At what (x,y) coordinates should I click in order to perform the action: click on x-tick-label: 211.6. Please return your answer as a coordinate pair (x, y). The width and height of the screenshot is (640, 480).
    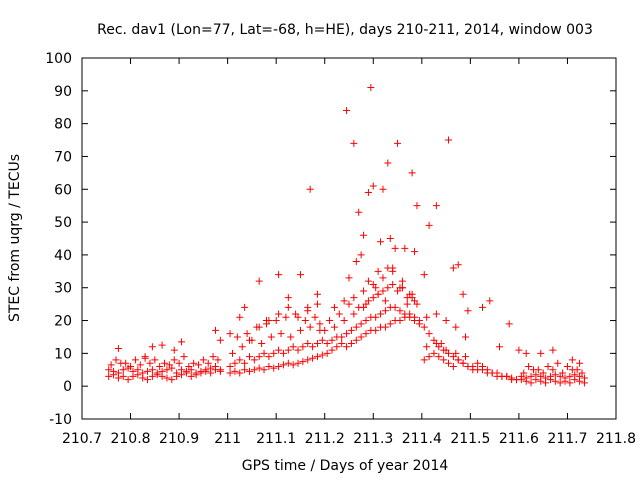
    Looking at the image, I should click on (519, 439).